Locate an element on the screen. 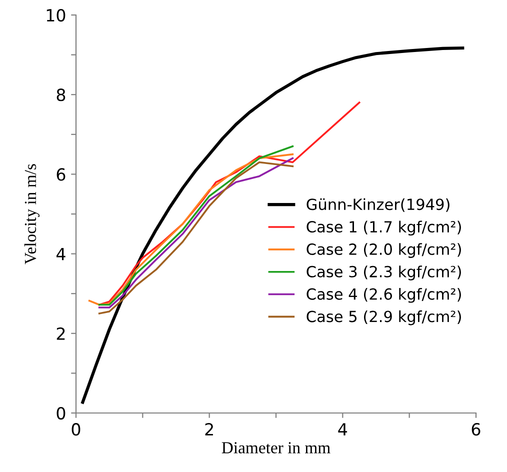 The width and height of the screenshot is (507, 472). x-tick-label: 4 is located at coordinates (343, 429).